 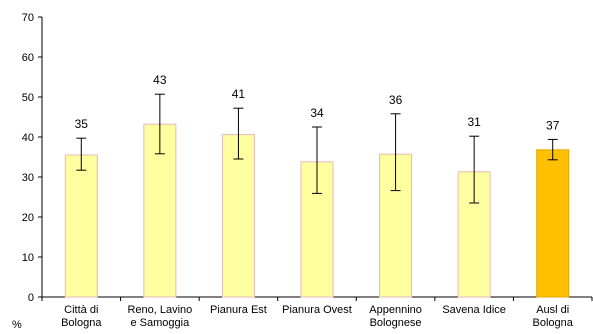 I want to click on data-label: 34, so click(x=317, y=113).